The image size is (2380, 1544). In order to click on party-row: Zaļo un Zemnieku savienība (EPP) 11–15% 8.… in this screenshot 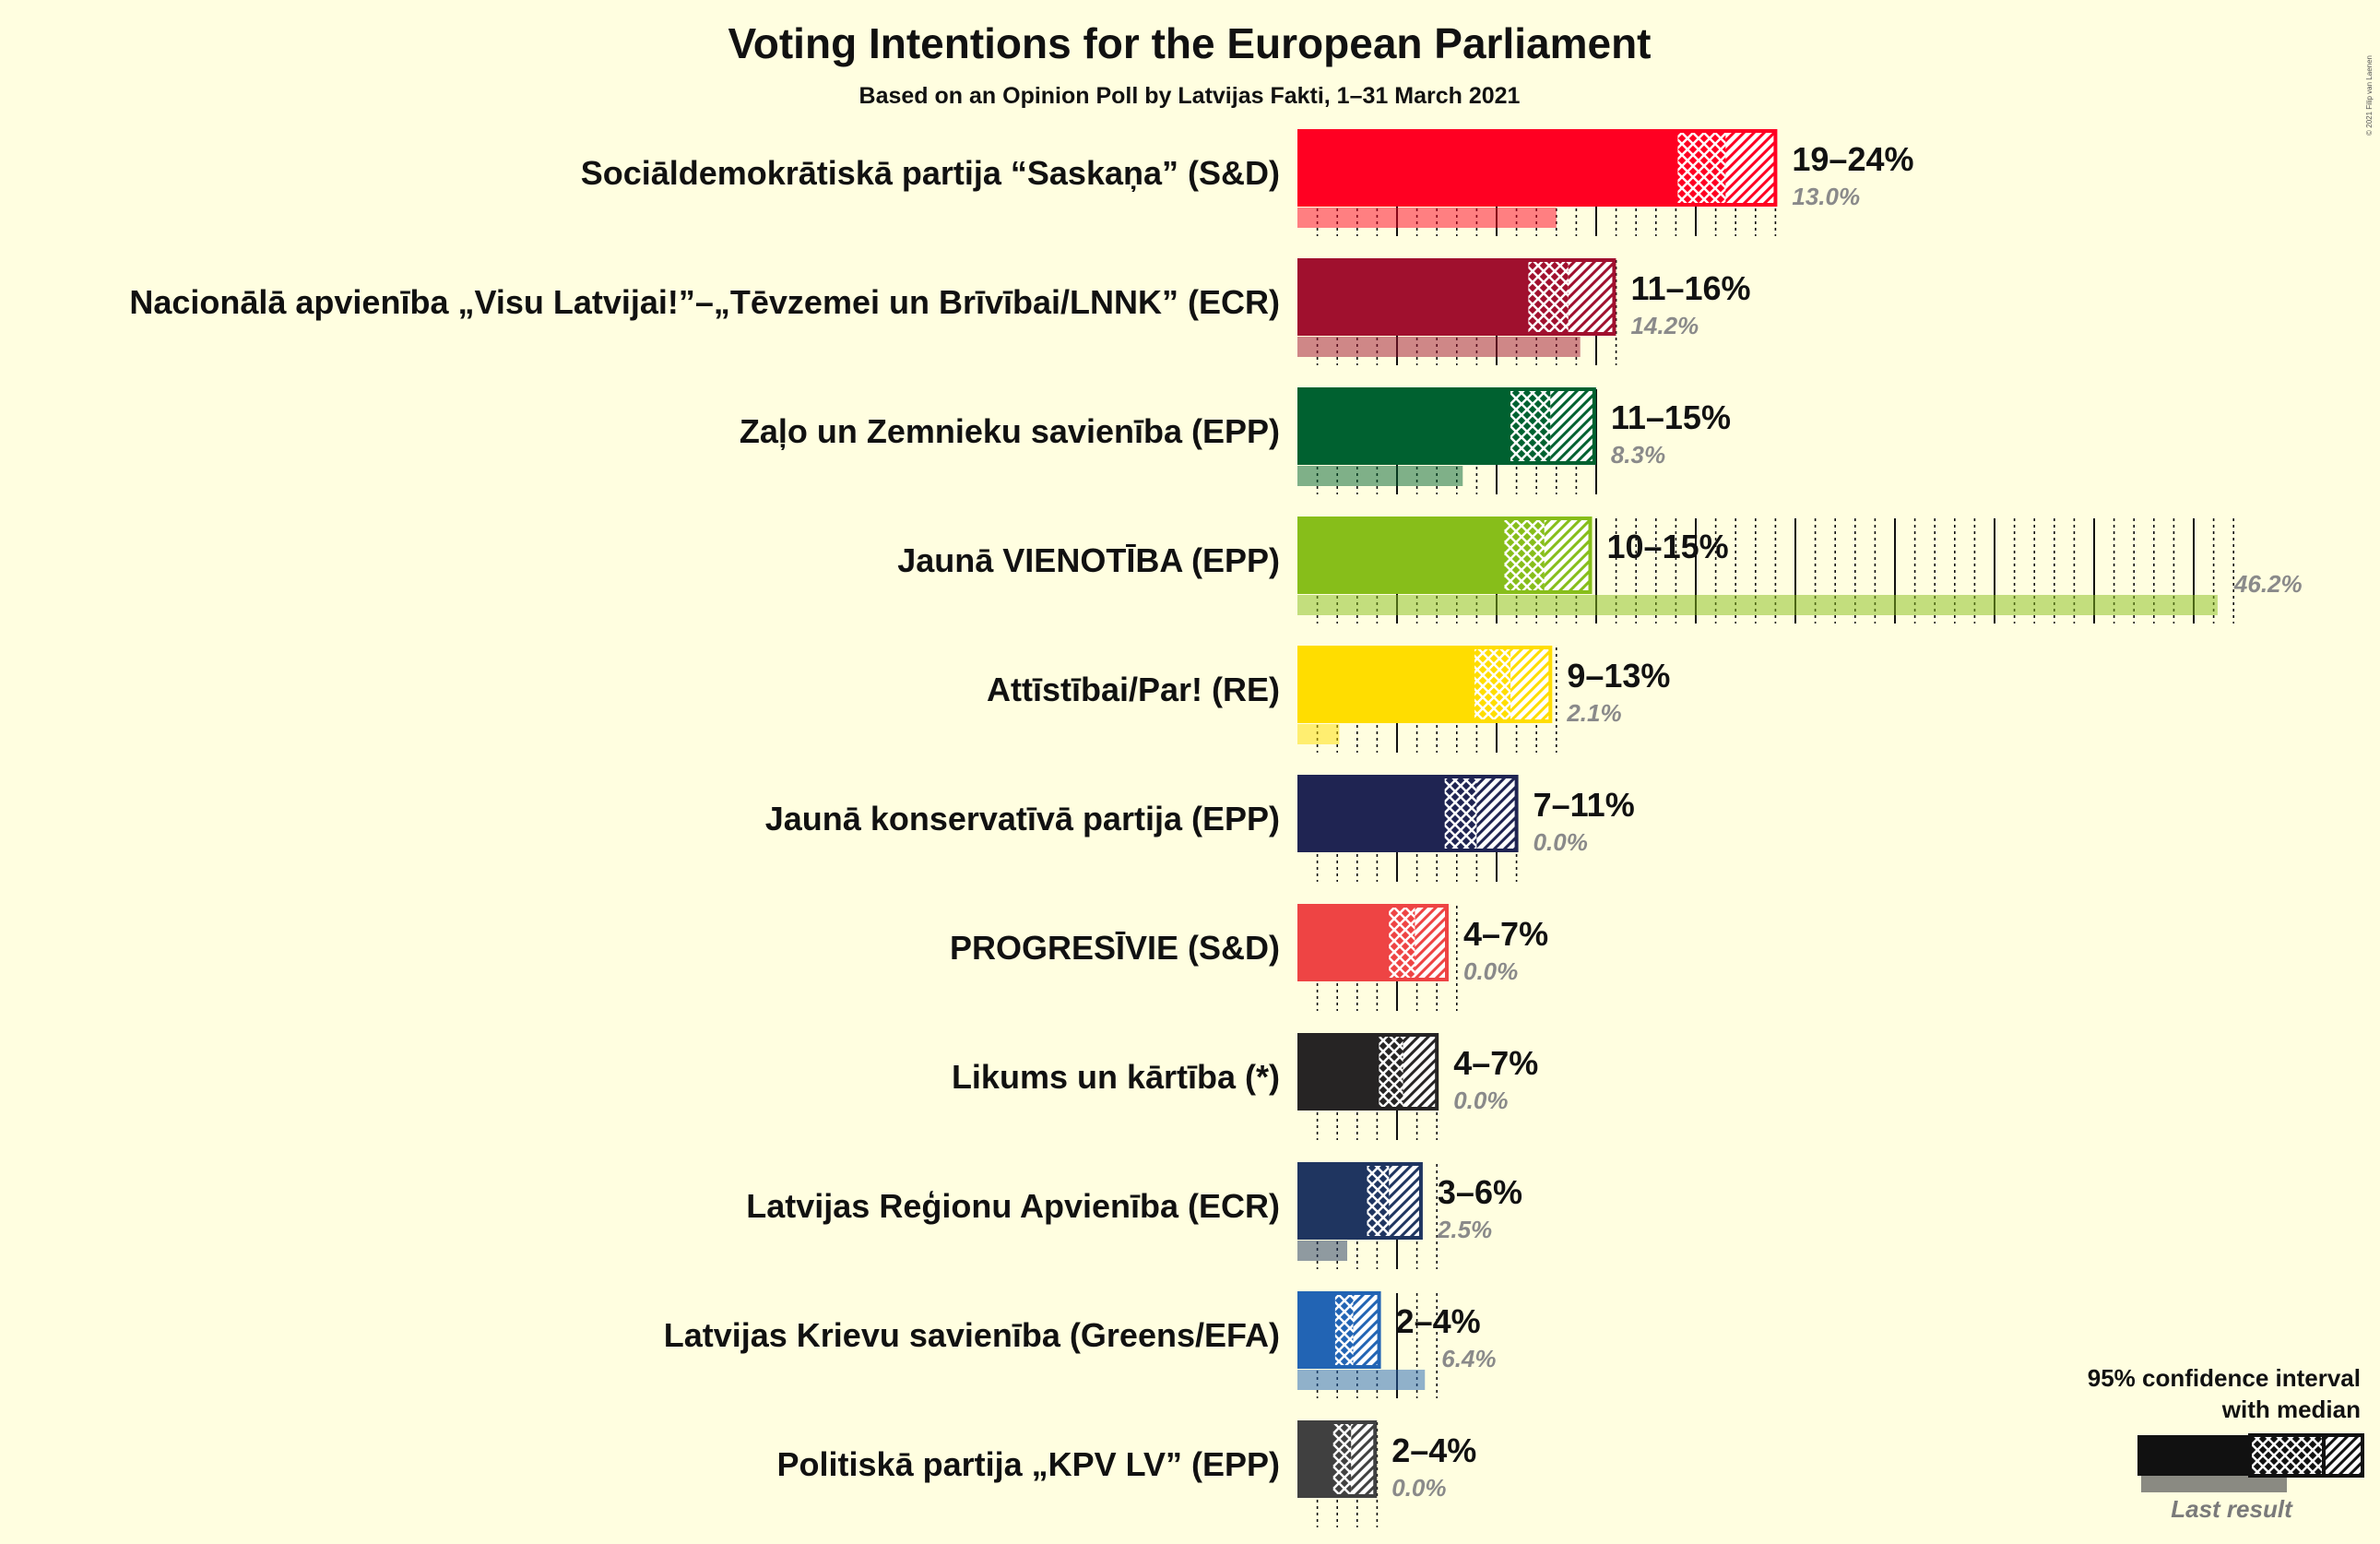, I will do `click(1235, 440)`.